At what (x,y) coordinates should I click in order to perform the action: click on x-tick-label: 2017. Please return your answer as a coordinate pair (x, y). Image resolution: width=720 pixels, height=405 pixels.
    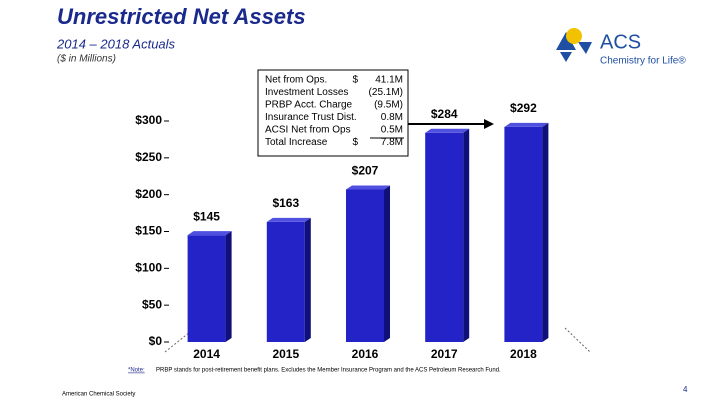
    Looking at the image, I should click on (444, 354).